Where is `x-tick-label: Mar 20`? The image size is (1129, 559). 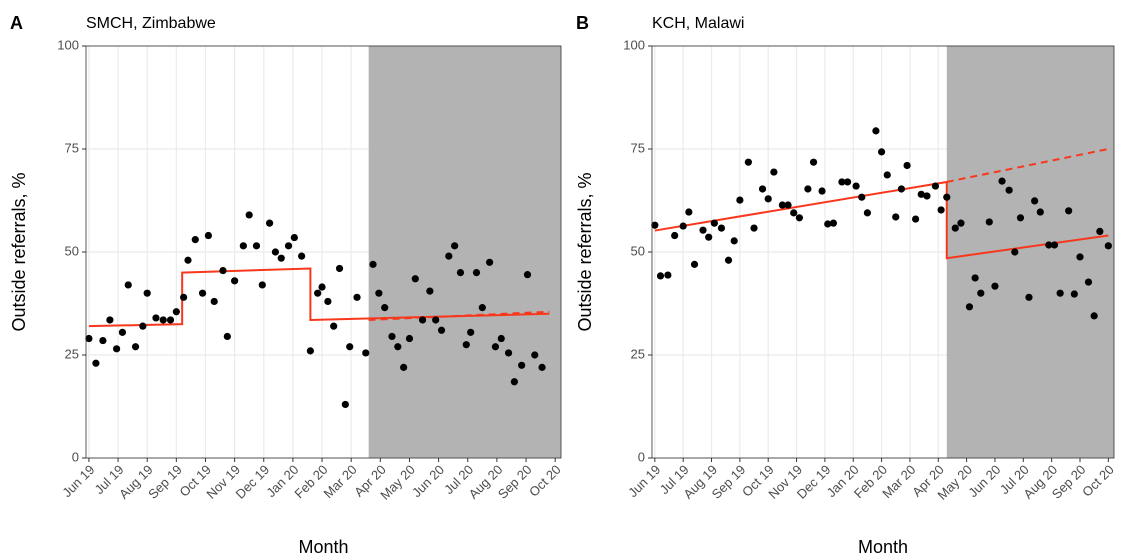 x-tick-label: Mar 20 is located at coordinates (340, 481).